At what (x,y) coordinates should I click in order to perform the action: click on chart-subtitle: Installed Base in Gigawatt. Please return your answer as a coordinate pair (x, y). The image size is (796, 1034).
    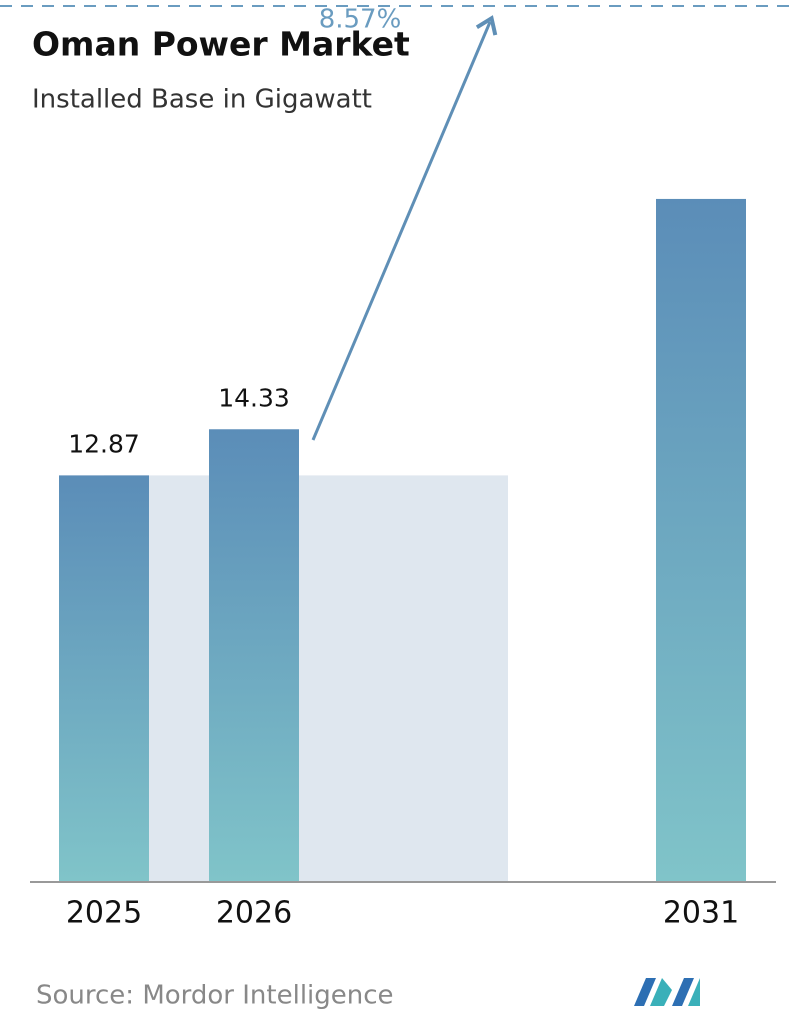
    Looking at the image, I should click on (202, 100).